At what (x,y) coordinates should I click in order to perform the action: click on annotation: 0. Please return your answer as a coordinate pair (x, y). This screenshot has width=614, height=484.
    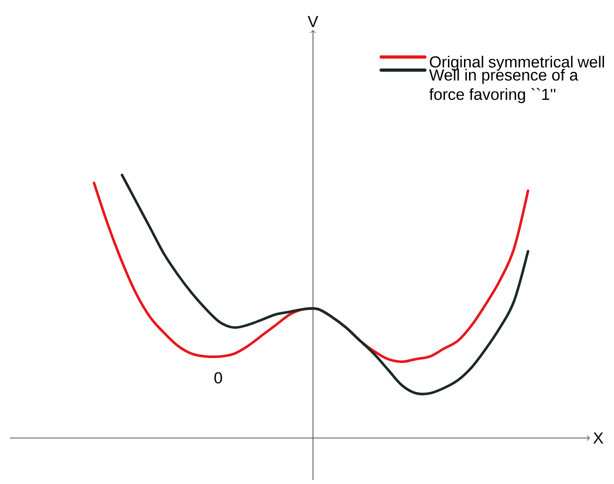
    Looking at the image, I should click on (218, 378).